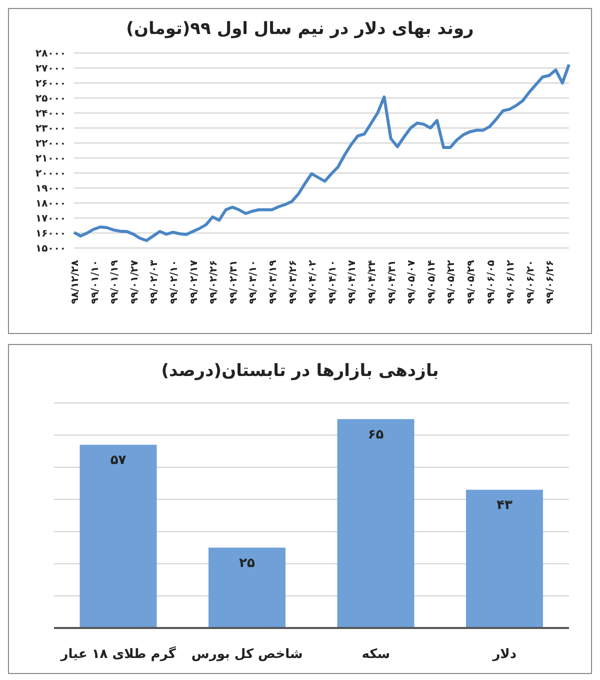 This screenshot has width=600, height=680. Describe the element at coordinates (530, 282) in the screenshot. I see `x-tick-label: ۹۹/۰۶/۲۰` at that location.